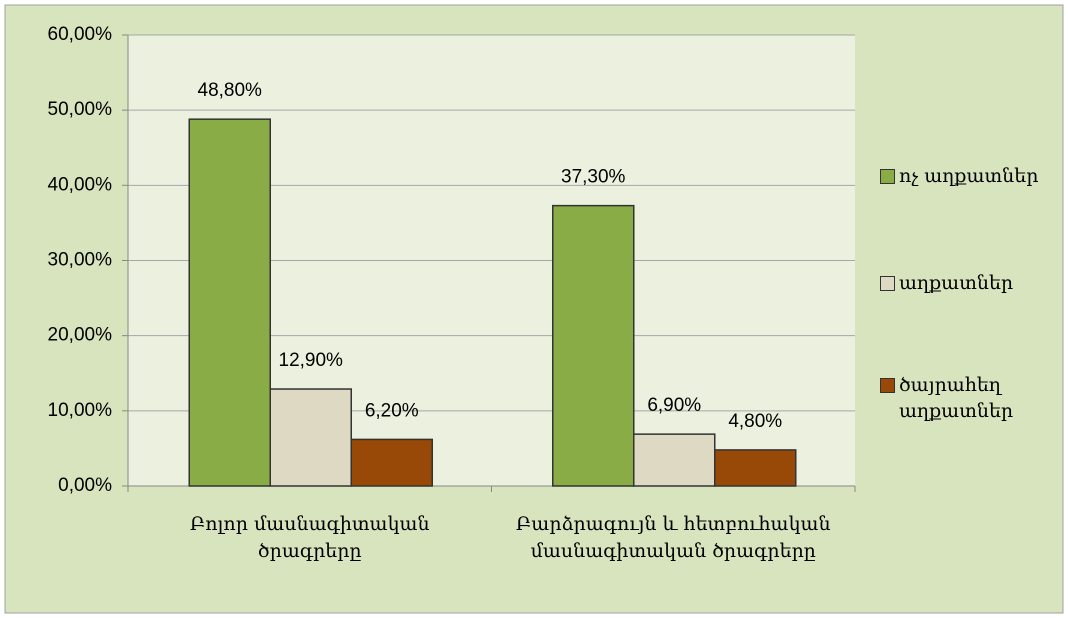  Describe the element at coordinates (80, 410) in the screenshot. I see `y-tick-label: 10,00%` at that location.